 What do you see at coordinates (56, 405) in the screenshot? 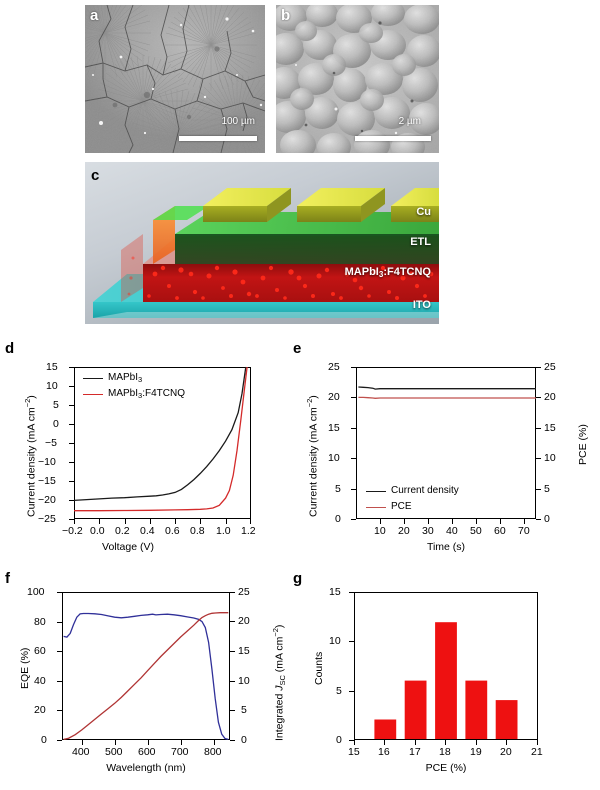
I see `panel-d-yticklabel-5: 5` at bounding box center [56, 405].